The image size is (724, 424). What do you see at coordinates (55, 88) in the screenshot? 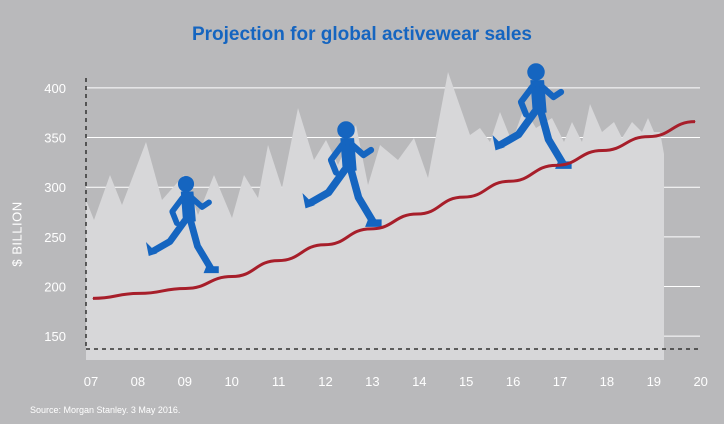
I see `y-tick-label: 400` at bounding box center [55, 88].